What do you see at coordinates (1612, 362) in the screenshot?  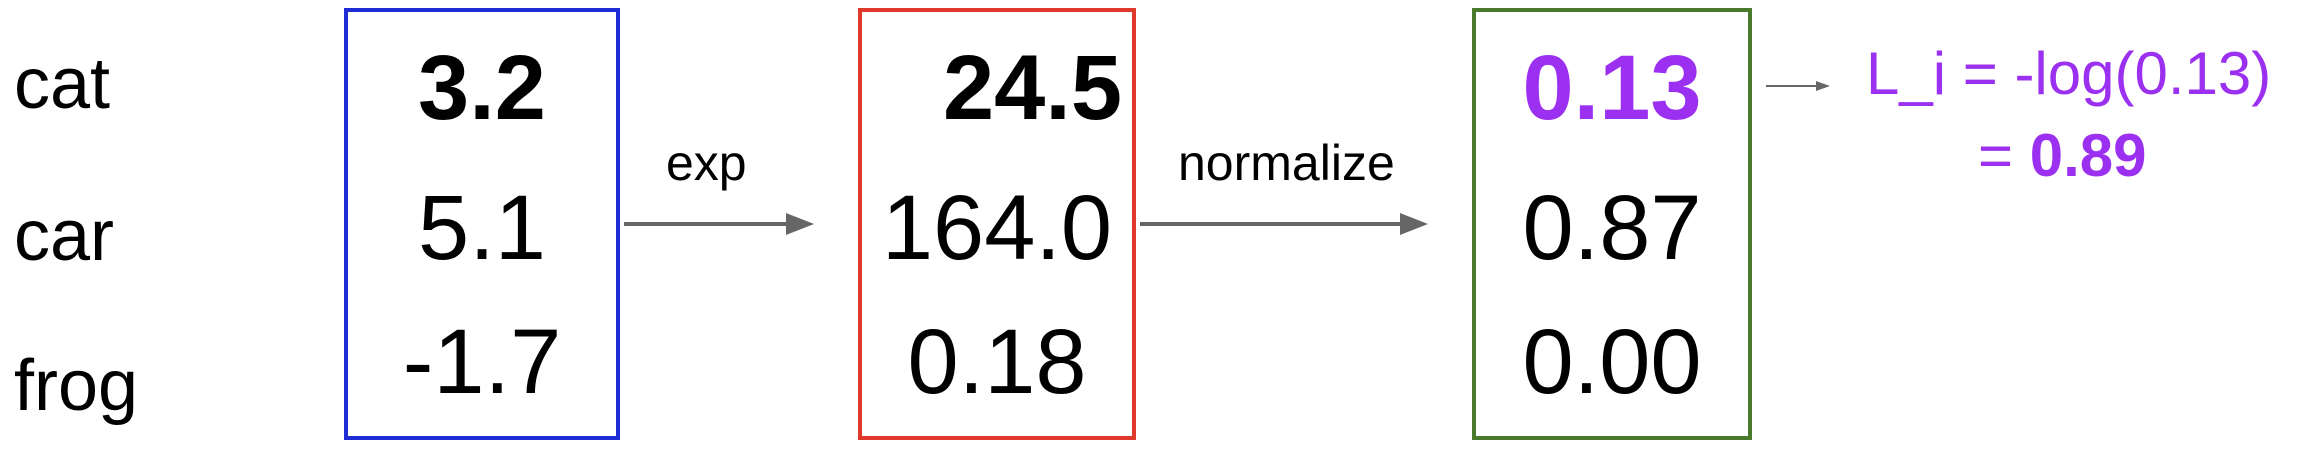 I see `prob-frog: 0.00` at bounding box center [1612, 362].